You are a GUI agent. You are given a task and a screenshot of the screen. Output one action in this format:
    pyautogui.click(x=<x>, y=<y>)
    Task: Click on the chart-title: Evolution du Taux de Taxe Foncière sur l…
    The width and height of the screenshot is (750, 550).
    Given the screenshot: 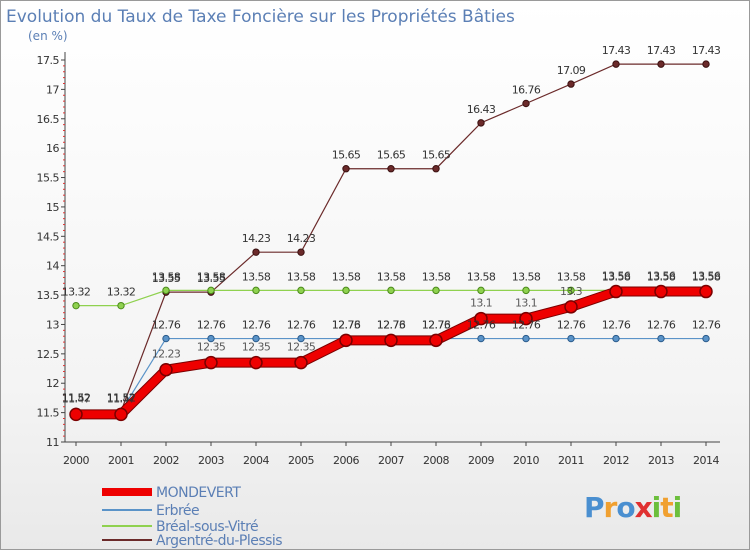 What is the action you would take?
    pyautogui.click(x=260, y=17)
    